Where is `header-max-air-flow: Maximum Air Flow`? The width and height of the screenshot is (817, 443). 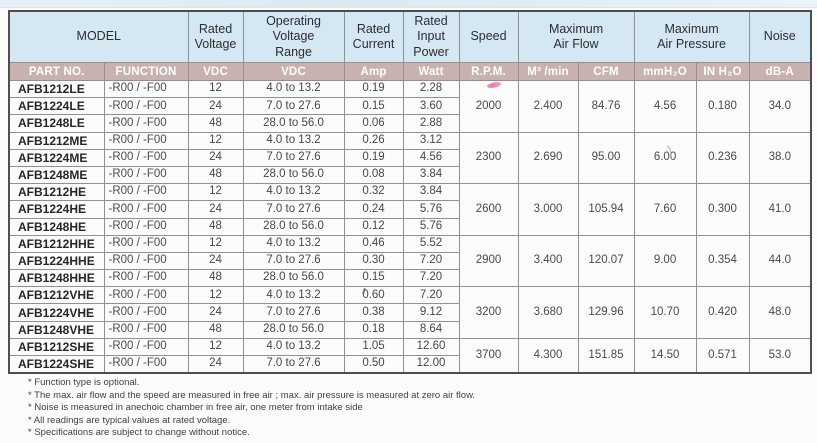 header-max-air-flow: Maximum Air Flow is located at coordinates (576, 36).